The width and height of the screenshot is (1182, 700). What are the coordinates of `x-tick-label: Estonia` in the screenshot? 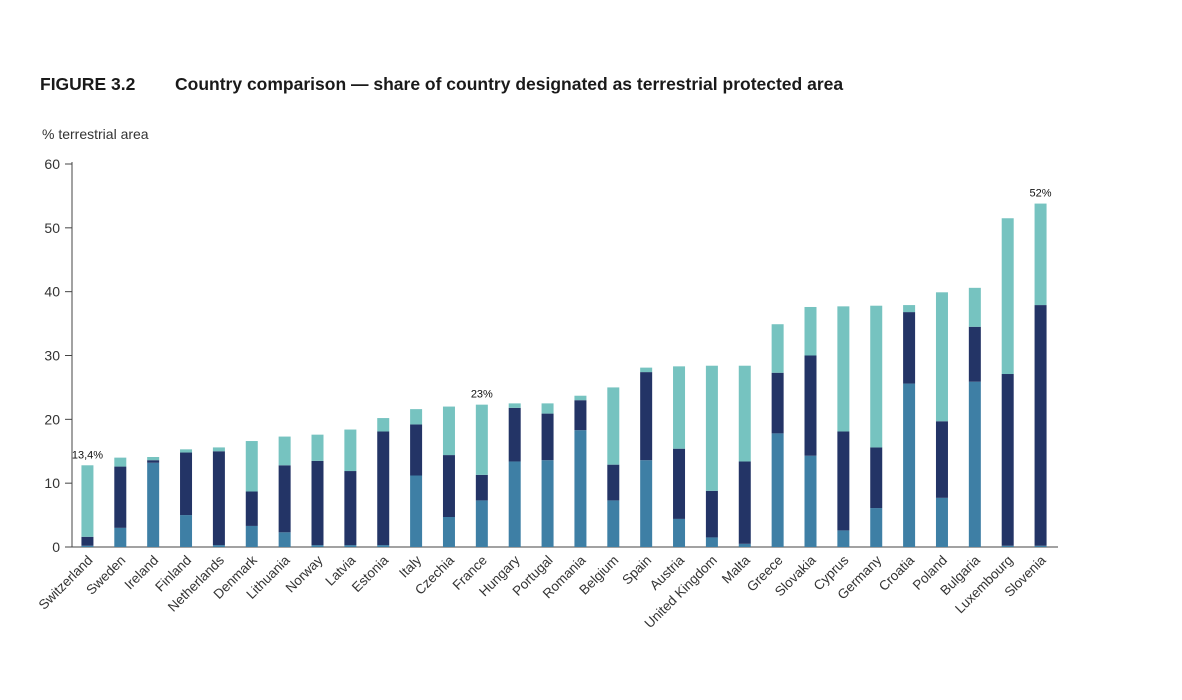 It's located at (370, 573).